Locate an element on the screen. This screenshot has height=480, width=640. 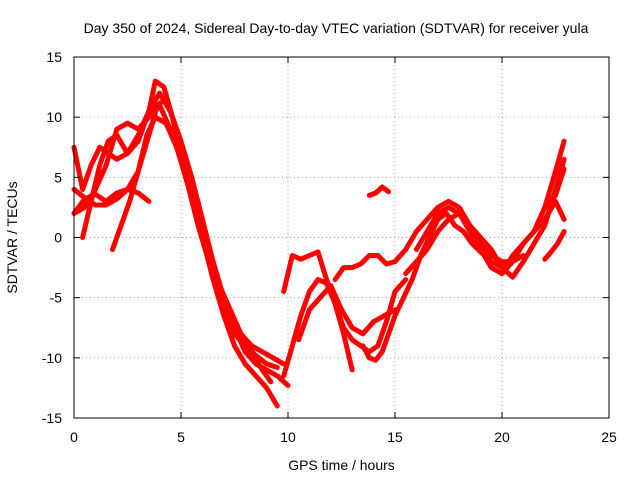
y-tick-label: -5 is located at coordinates (56, 298).